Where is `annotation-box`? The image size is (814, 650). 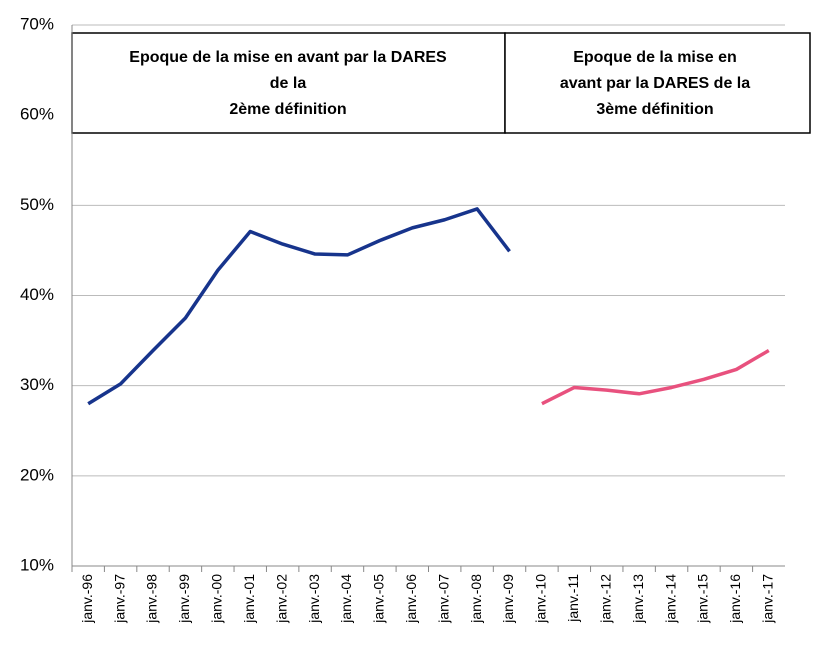 annotation-box is located at coordinates (657, 83).